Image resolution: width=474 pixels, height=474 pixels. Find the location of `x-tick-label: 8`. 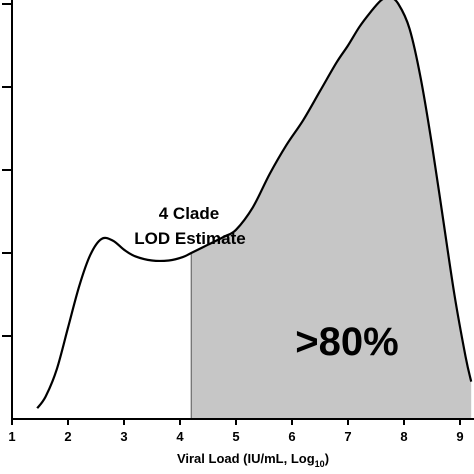

x-tick-label: 8 is located at coordinates (403, 436).